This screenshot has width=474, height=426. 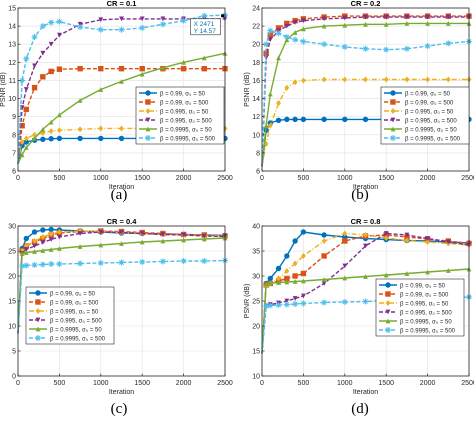 What do you see at coordinates (258, 153) in the screenshot?
I see `y-tick-label: 8` at bounding box center [258, 153].